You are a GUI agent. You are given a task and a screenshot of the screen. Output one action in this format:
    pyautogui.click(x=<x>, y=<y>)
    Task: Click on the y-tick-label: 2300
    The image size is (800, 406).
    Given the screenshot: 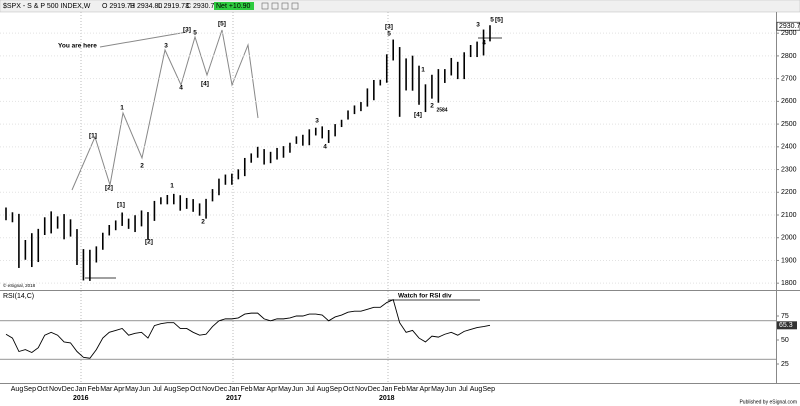 What is the action you would take?
    pyautogui.click(x=789, y=169)
    